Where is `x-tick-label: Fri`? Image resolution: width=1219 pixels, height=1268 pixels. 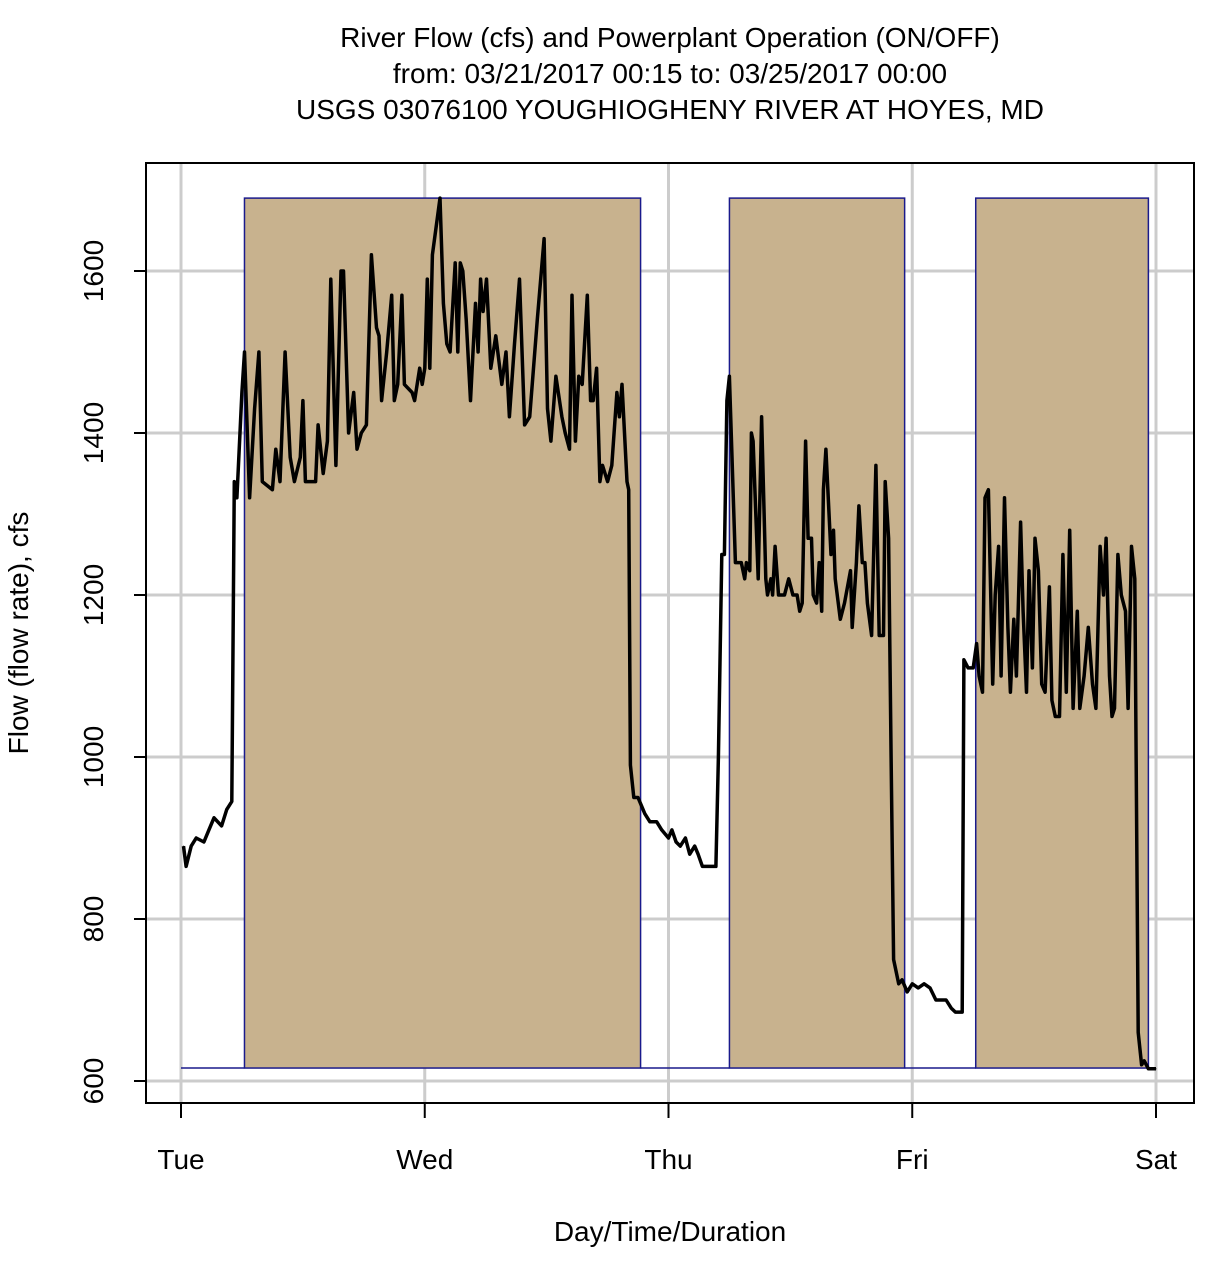 x-tick-label: Fri is located at coordinates (912, 1159).